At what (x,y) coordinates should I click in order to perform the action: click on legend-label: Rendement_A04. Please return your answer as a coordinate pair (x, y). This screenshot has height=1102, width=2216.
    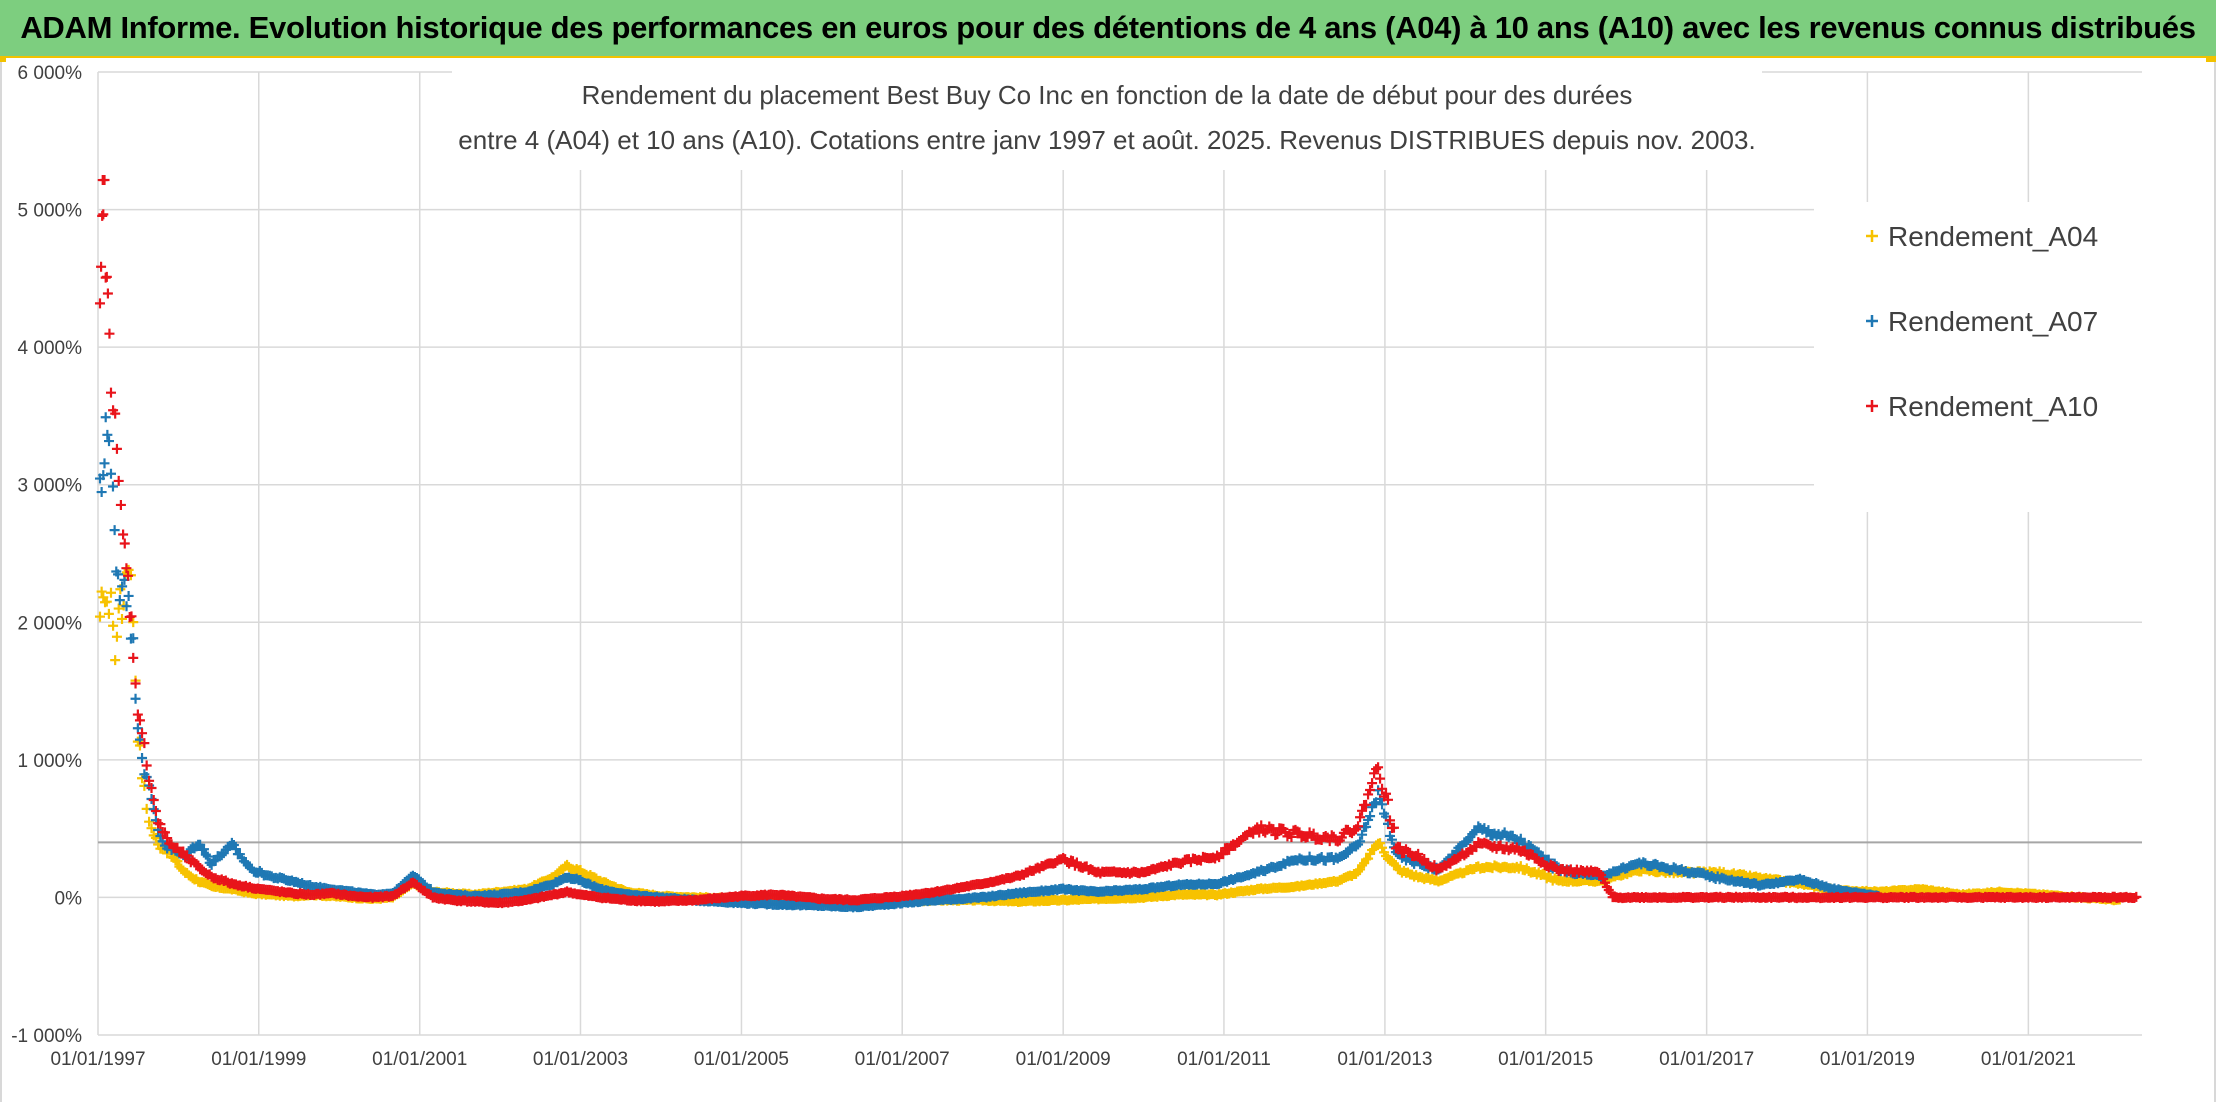
    Looking at the image, I should click on (1993, 236).